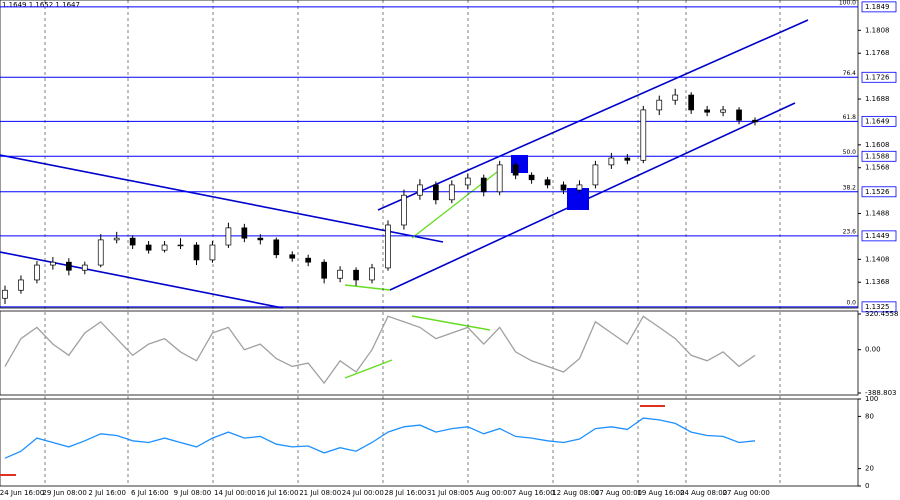 Image resolution: width=900 pixels, height=500 pixels. I want to click on y-tick-label: 1.1526, so click(877, 192).